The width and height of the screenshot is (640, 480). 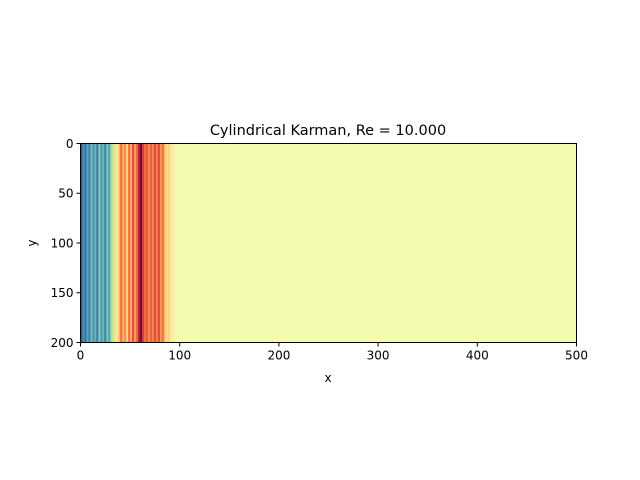 What do you see at coordinates (576, 356) in the screenshot?
I see `x-tick-label: 500` at bounding box center [576, 356].